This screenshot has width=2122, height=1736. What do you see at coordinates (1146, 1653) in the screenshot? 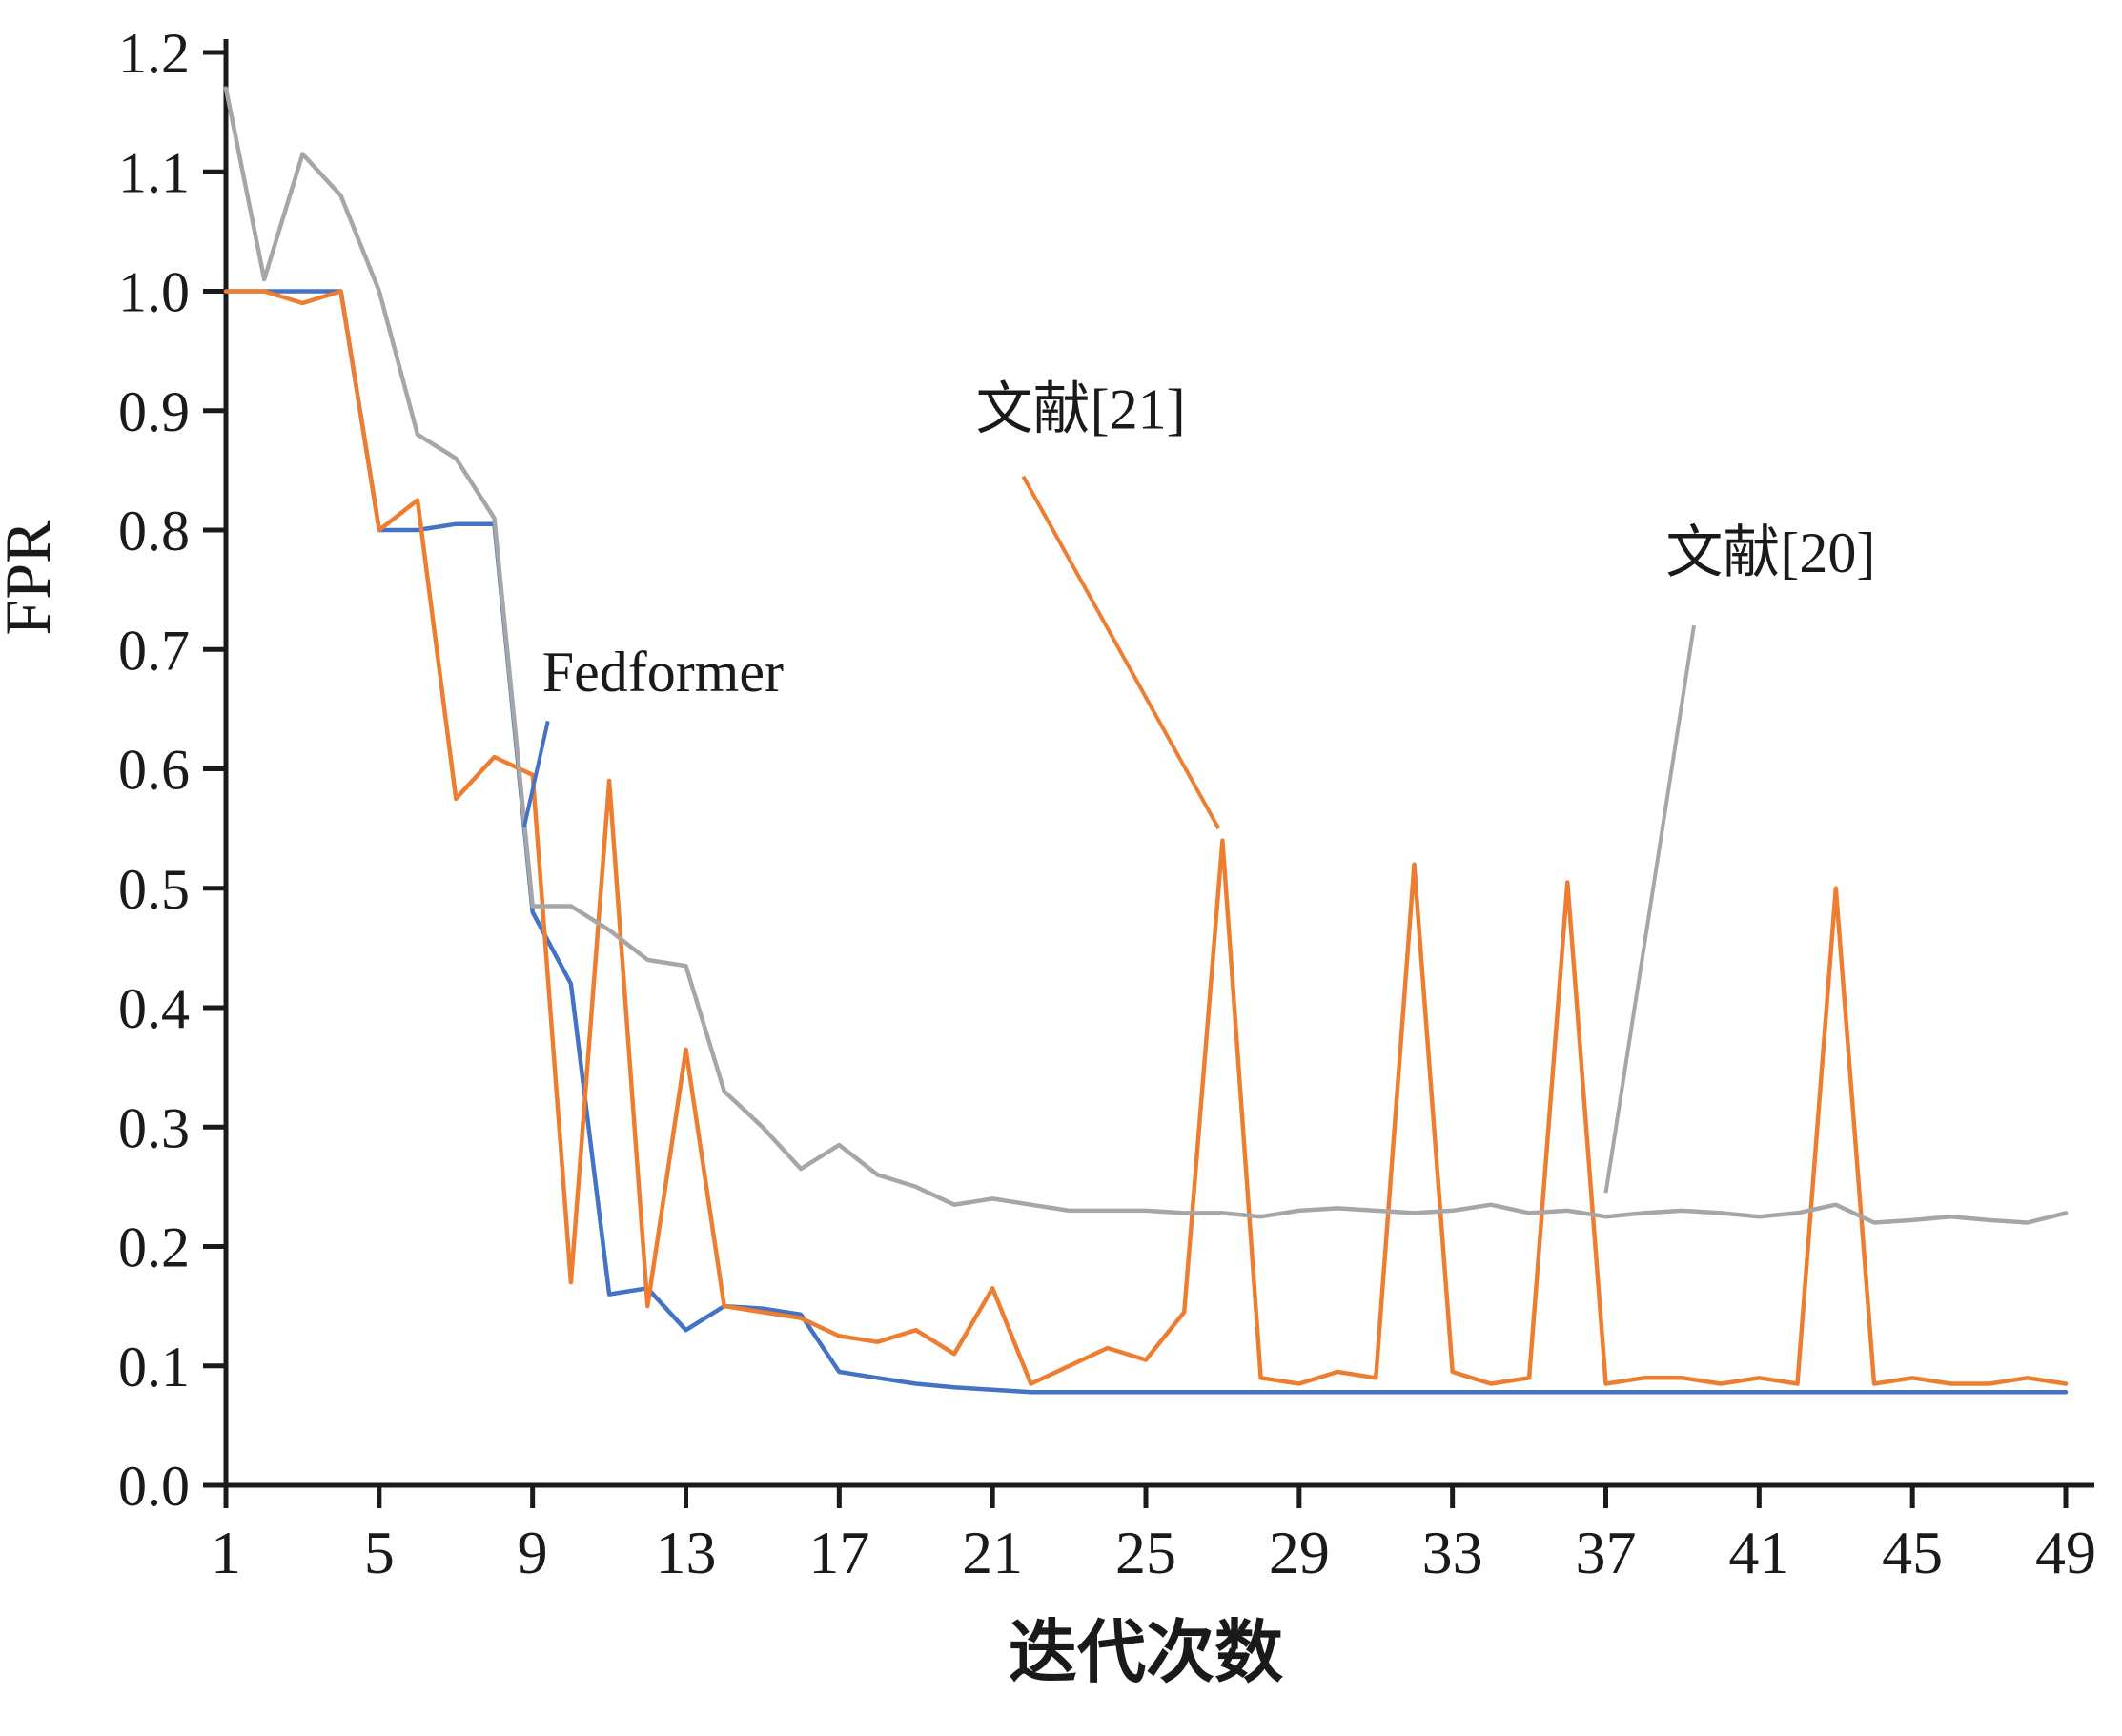
I see `x-axis-title: 迭代次数` at bounding box center [1146, 1653].